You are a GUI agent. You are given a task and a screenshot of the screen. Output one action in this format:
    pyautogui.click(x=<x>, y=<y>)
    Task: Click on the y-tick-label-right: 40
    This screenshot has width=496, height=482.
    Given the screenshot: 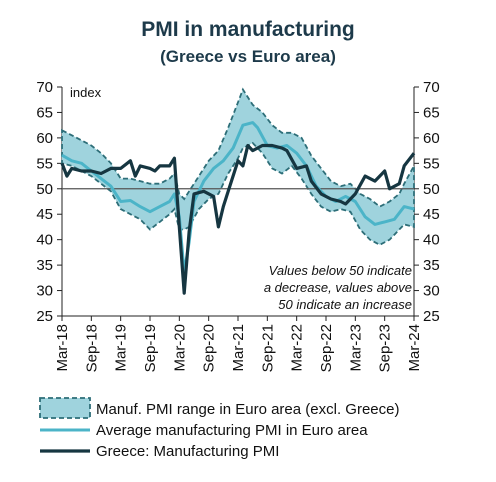 What is the action you would take?
    pyautogui.click(x=431, y=240)
    